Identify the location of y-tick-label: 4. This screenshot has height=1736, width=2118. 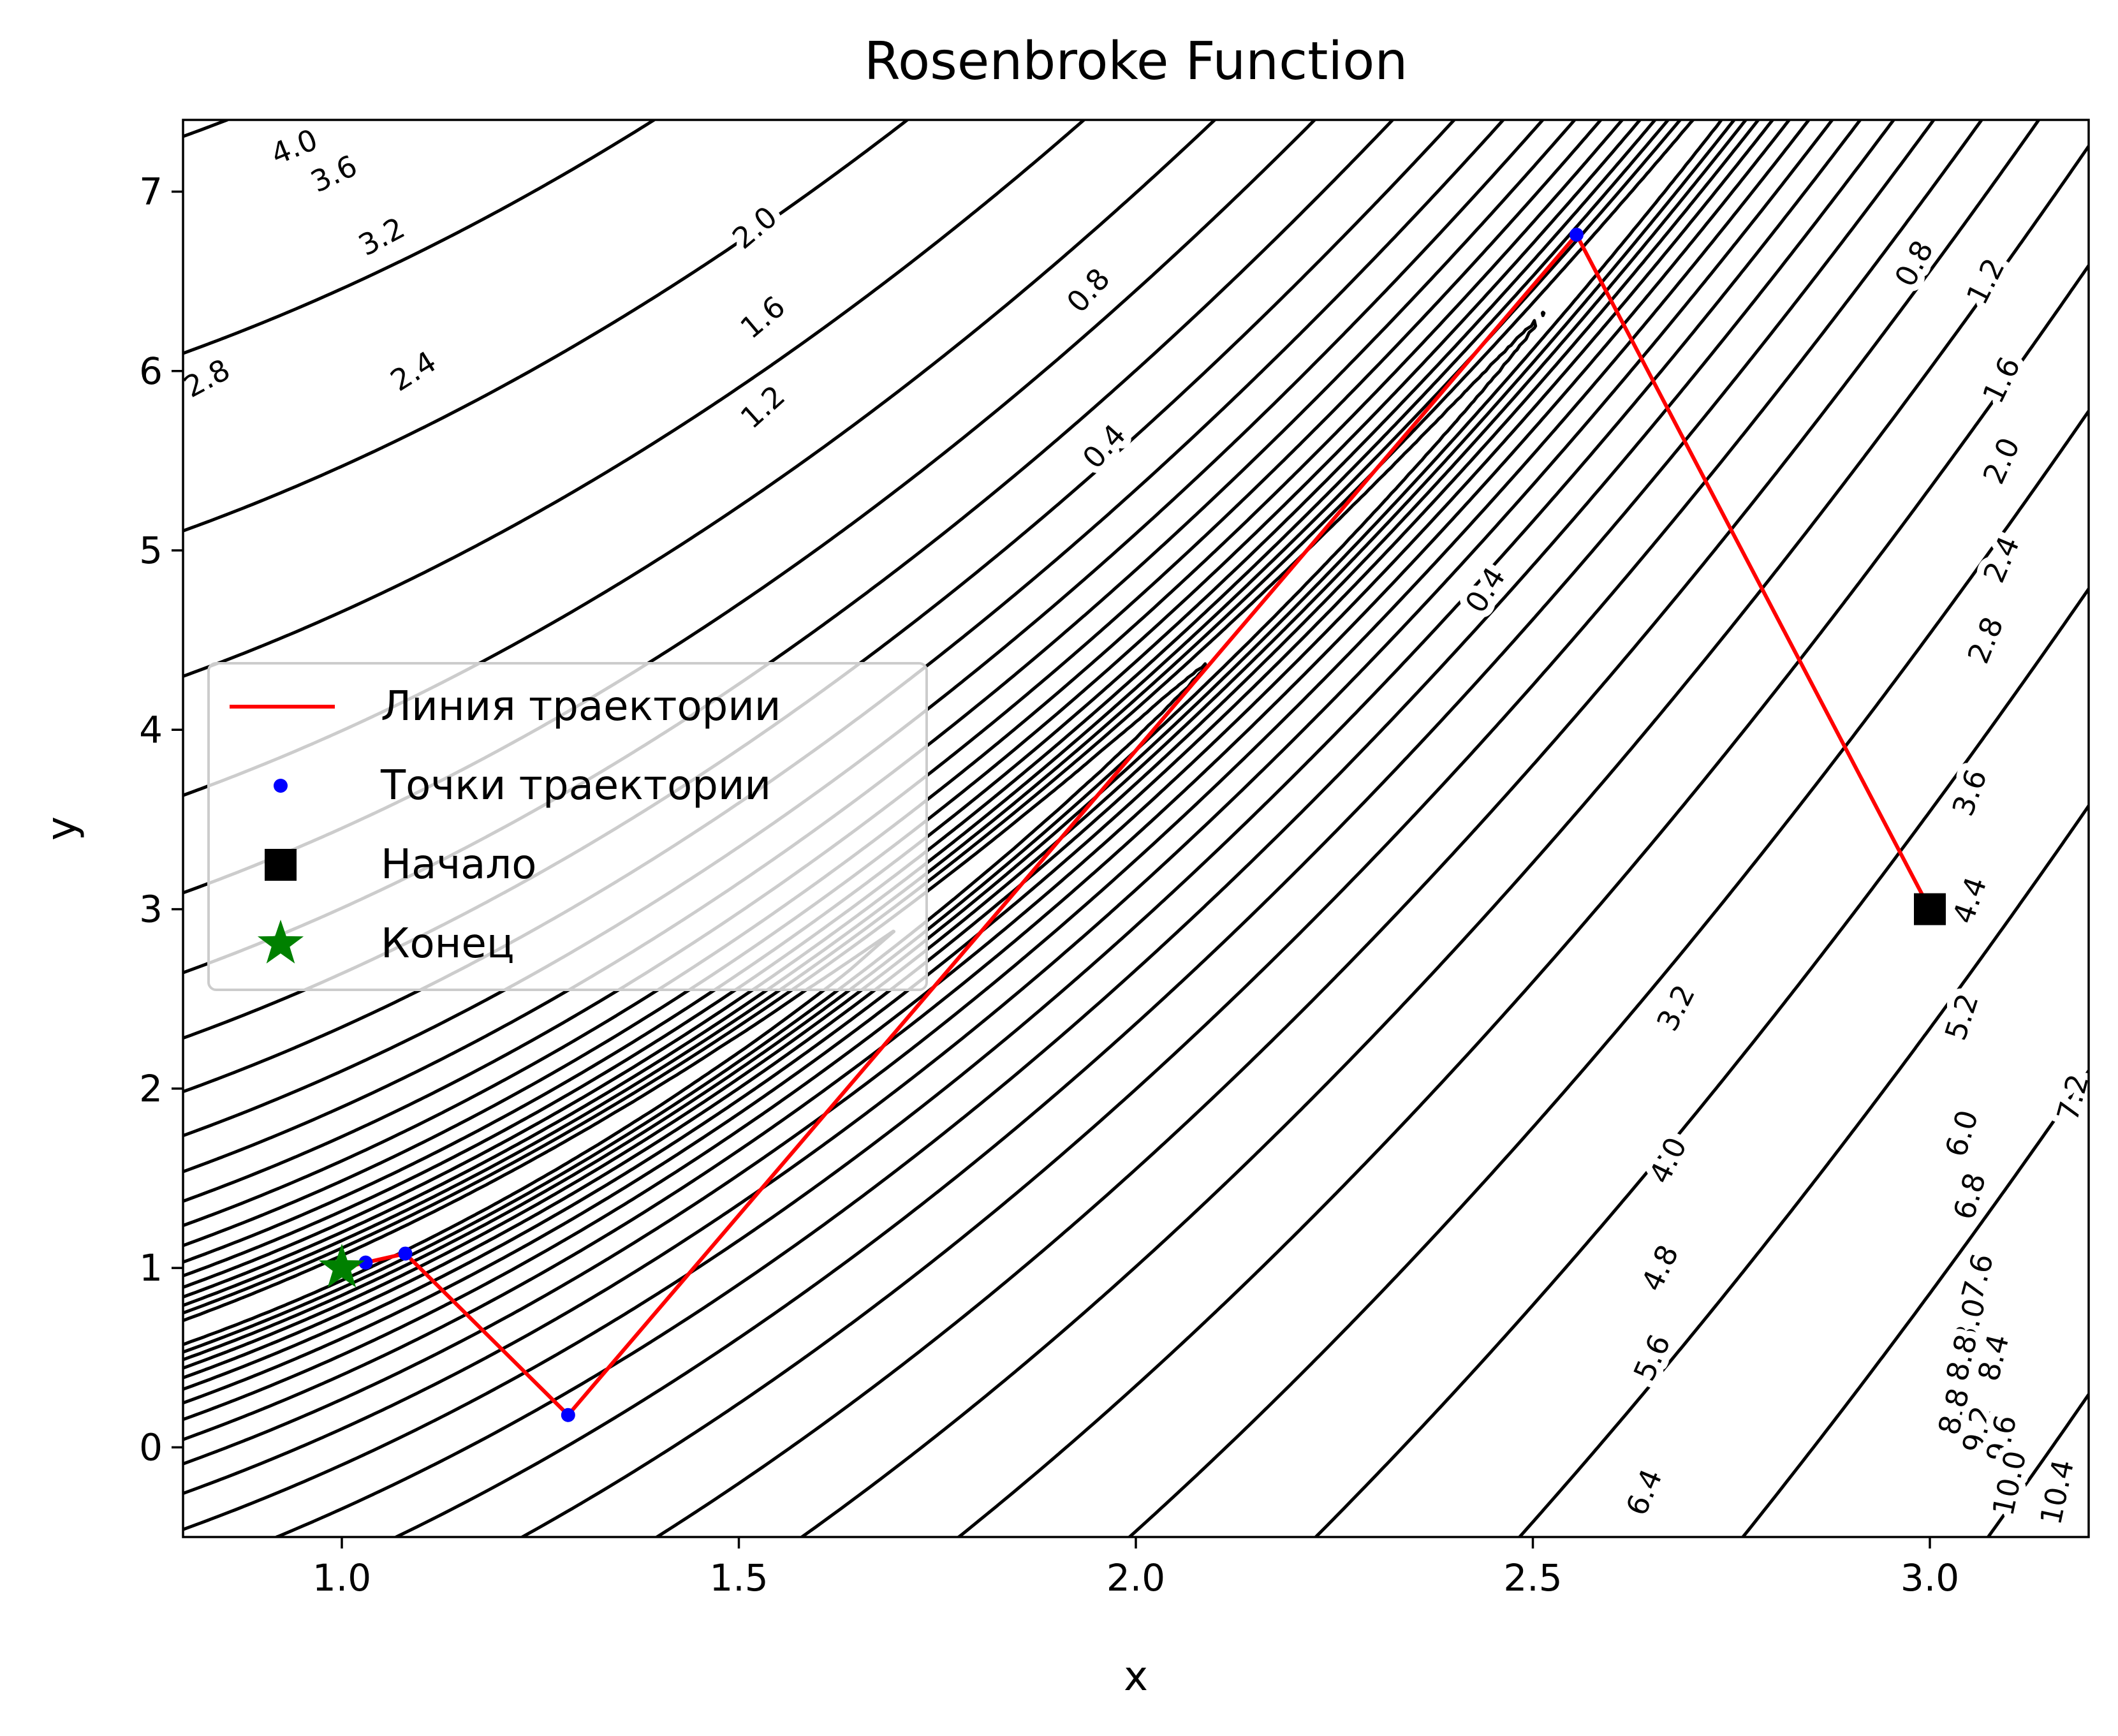
(151, 730).